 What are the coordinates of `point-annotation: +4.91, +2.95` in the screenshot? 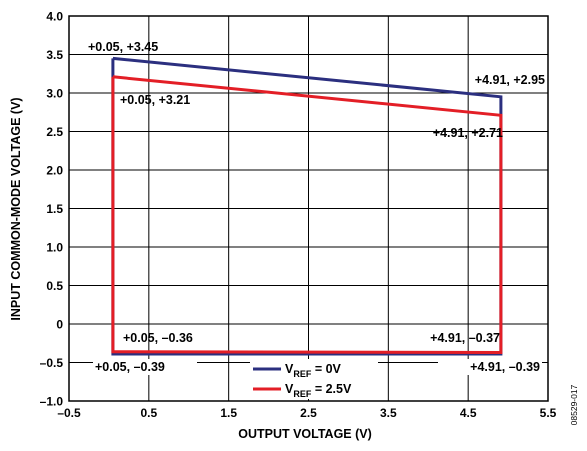 It's located at (510, 80).